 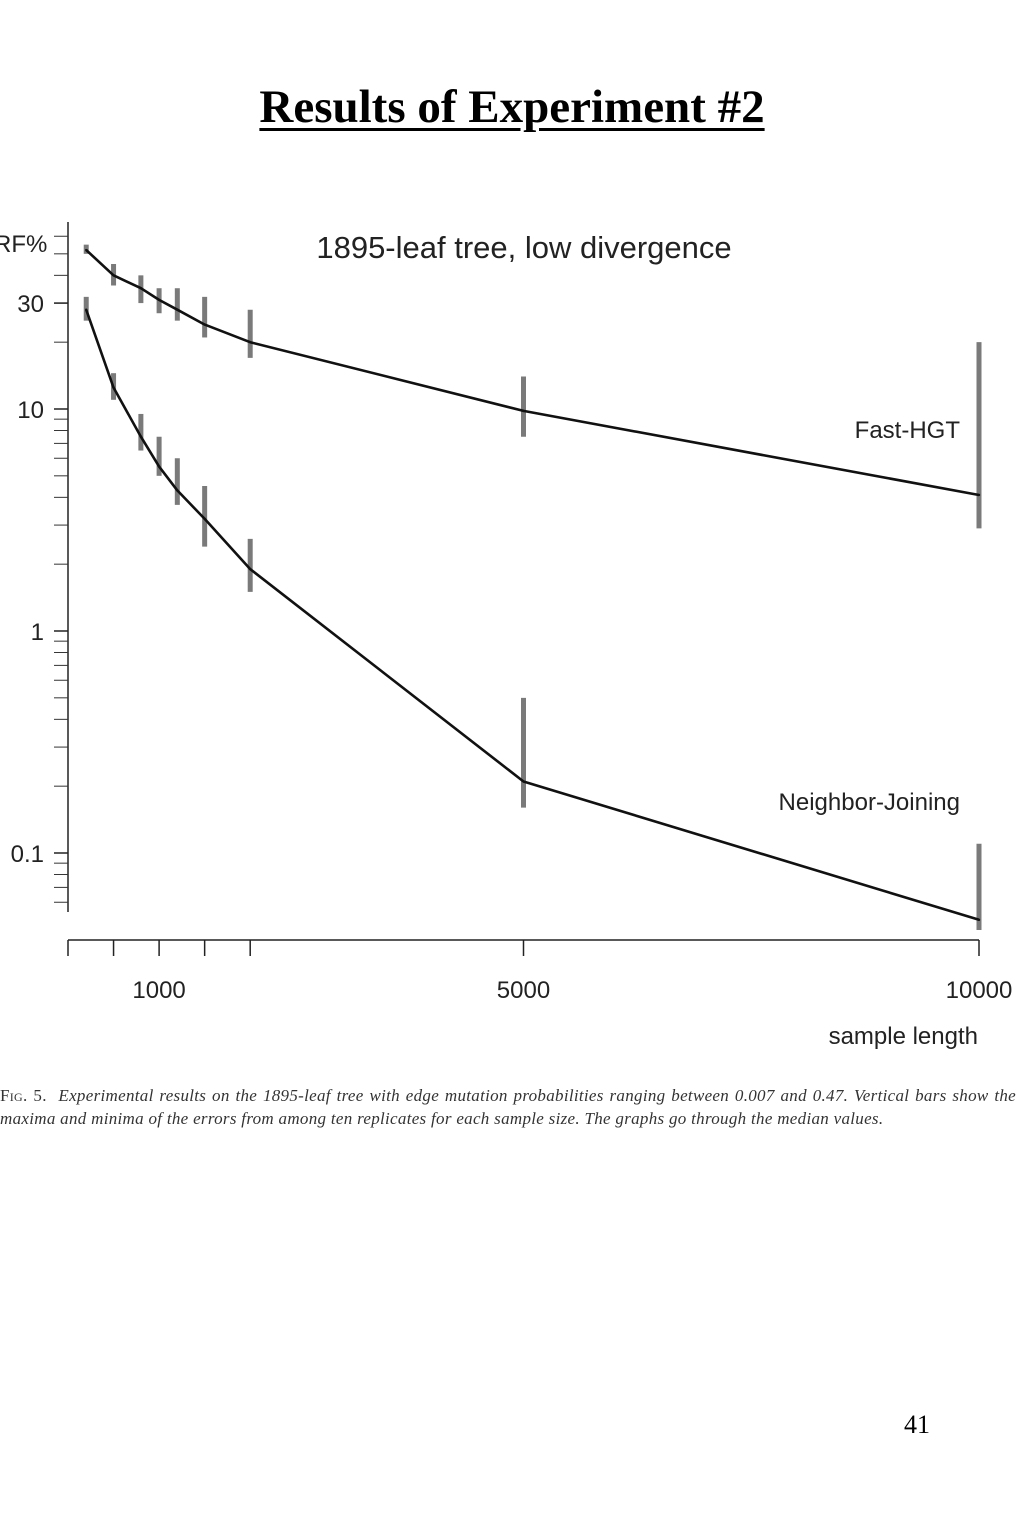 What do you see at coordinates (30, 304) in the screenshot?
I see `y-tick-label: 30` at bounding box center [30, 304].